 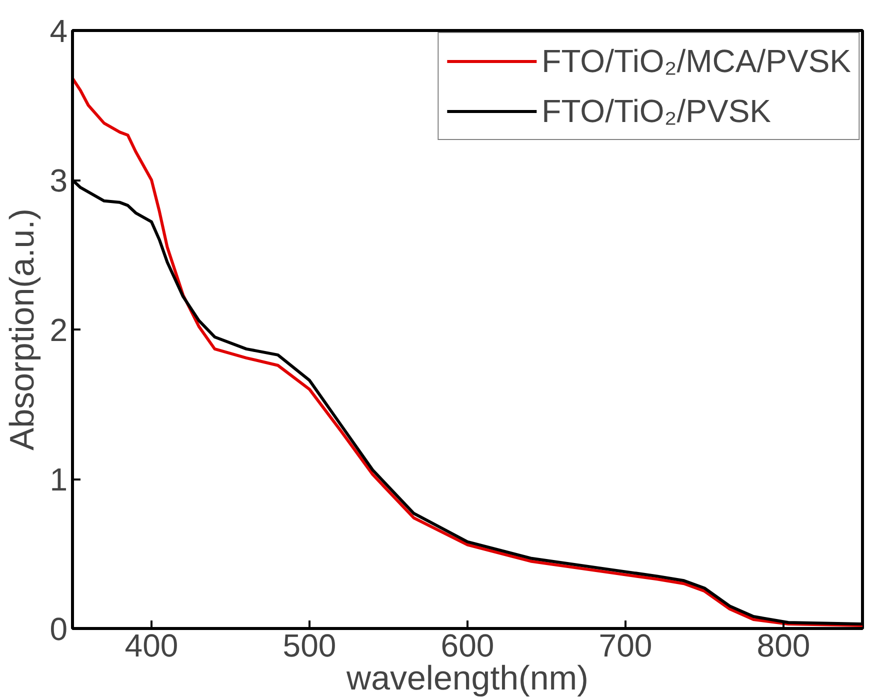 I want to click on y-tick-label: 1, so click(x=59, y=480).